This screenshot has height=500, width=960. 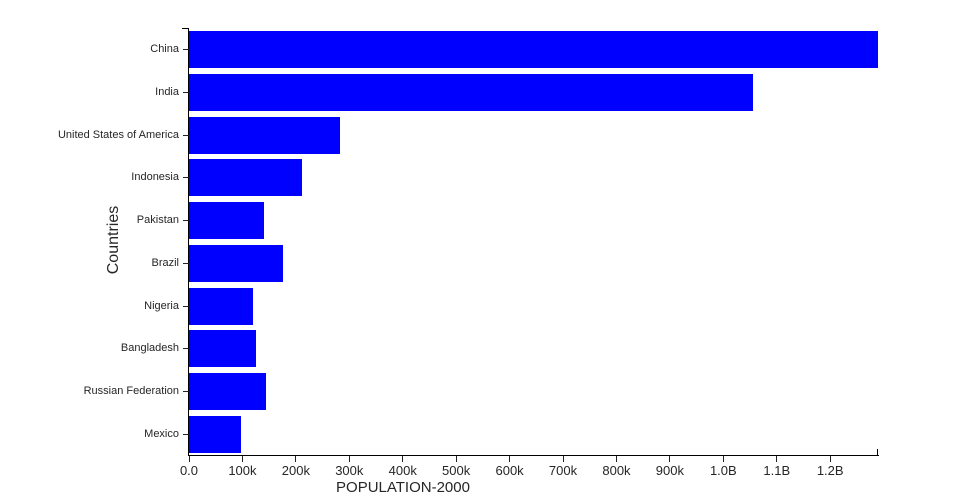 What do you see at coordinates (456, 470) in the screenshot?
I see `x-tick-label: 500k` at bounding box center [456, 470].